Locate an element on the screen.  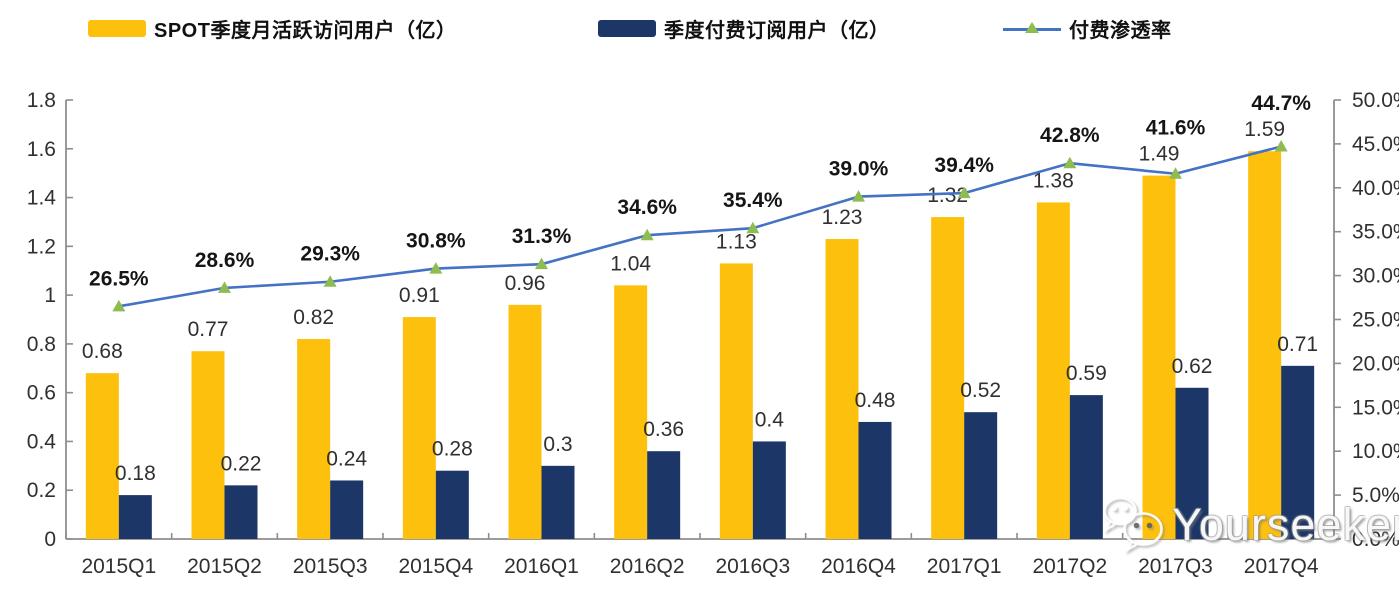
mau-value-label: 0.91 is located at coordinates (419, 295).